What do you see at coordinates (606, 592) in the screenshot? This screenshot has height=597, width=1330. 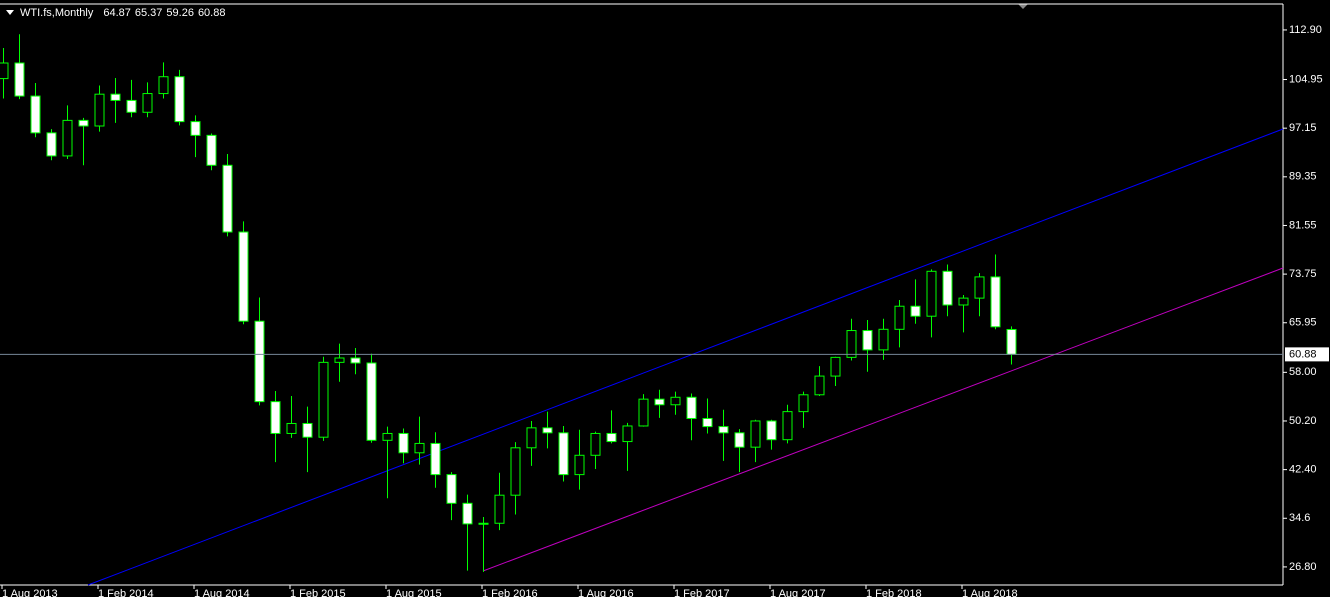 I see `x-tick-label: 1 Aug 2016` at bounding box center [606, 592].